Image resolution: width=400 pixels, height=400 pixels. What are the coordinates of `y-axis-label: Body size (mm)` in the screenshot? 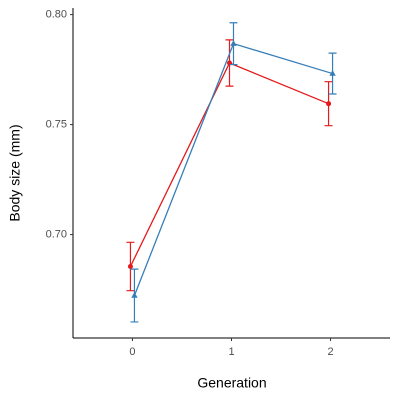 It's located at (15, 172).